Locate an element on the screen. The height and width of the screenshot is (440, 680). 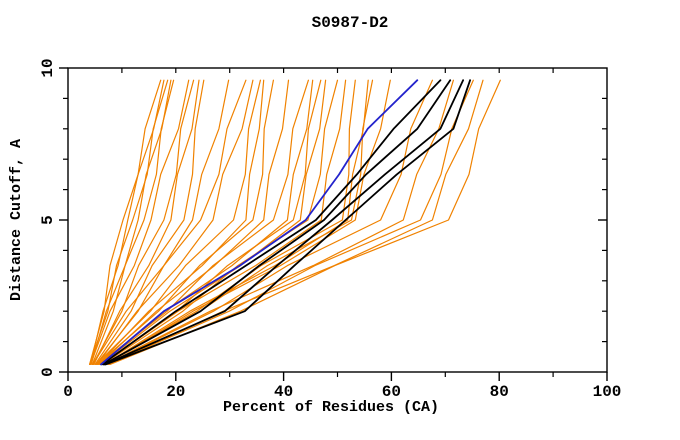
y-tick-label: 10 is located at coordinates (48, 67).